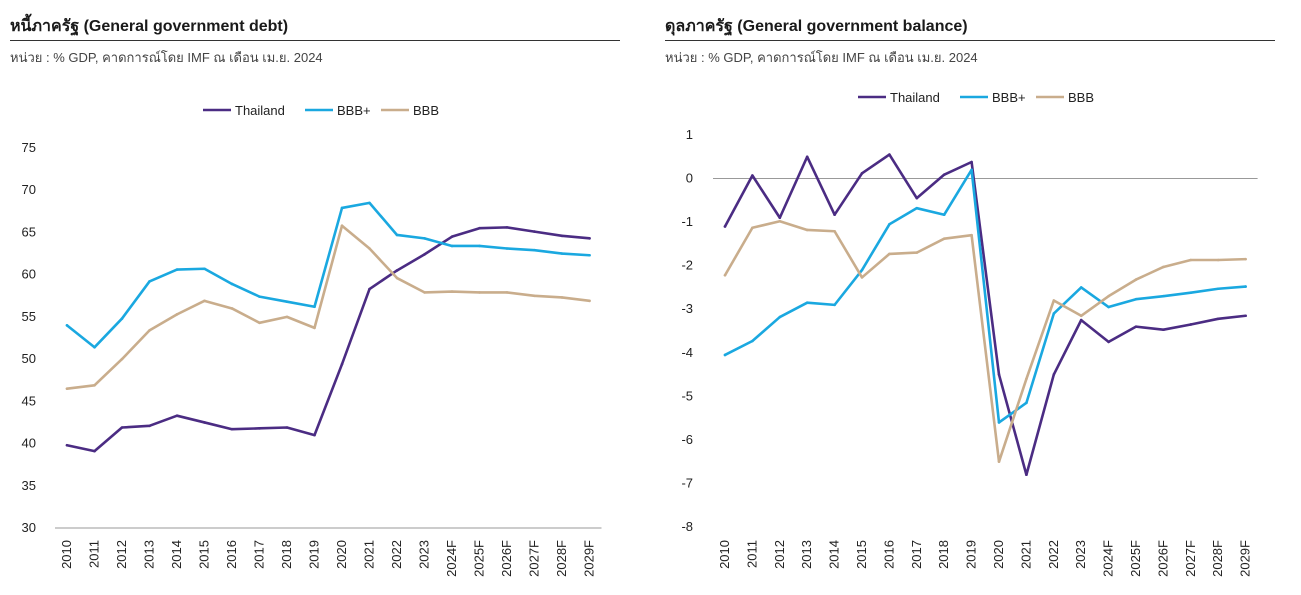 The height and width of the screenshot is (595, 1301). I want to click on y-tick-label: 55, so click(29, 316).